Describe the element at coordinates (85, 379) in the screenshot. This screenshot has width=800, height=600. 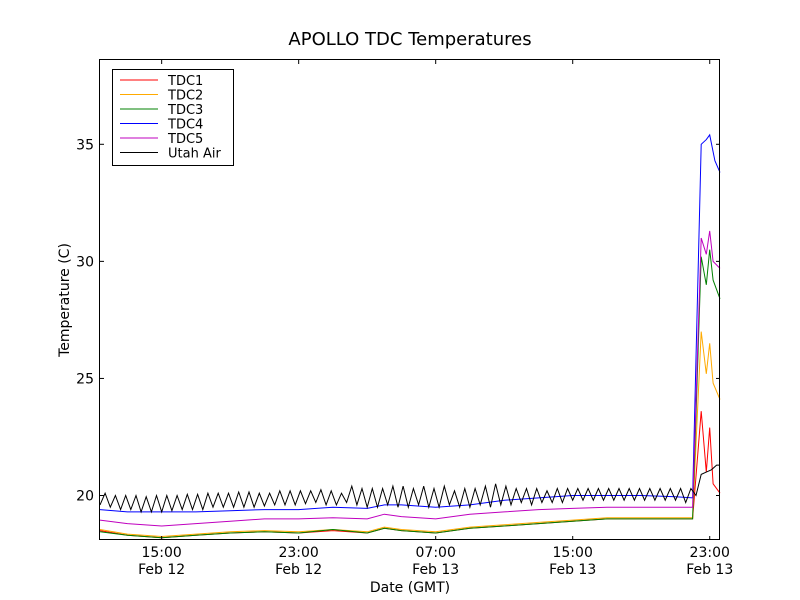
I see `y-tick-label: 25` at that location.